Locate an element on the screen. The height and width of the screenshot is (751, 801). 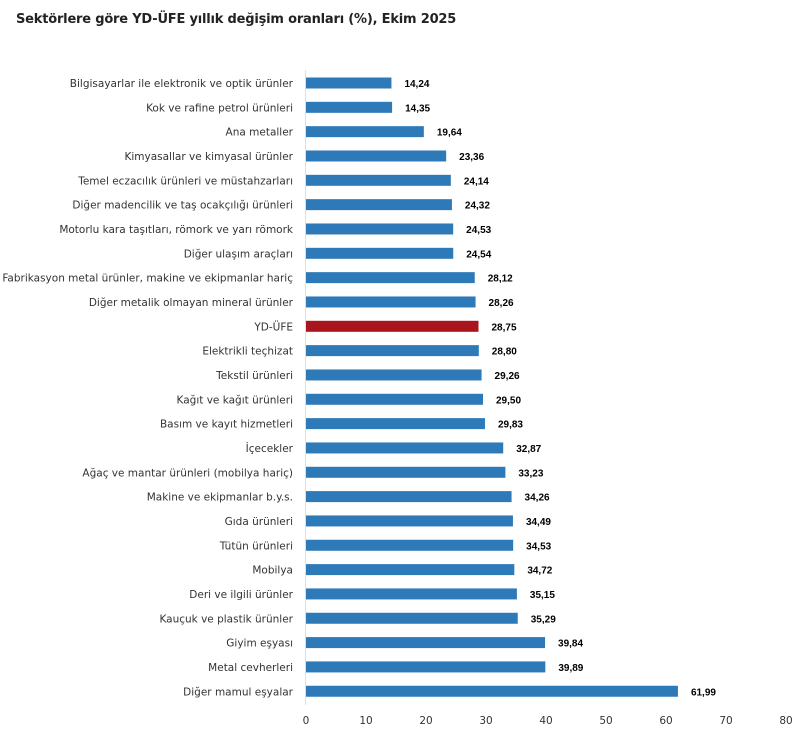
category-label: Diğer ulaşım araçları is located at coordinates (238, 254).